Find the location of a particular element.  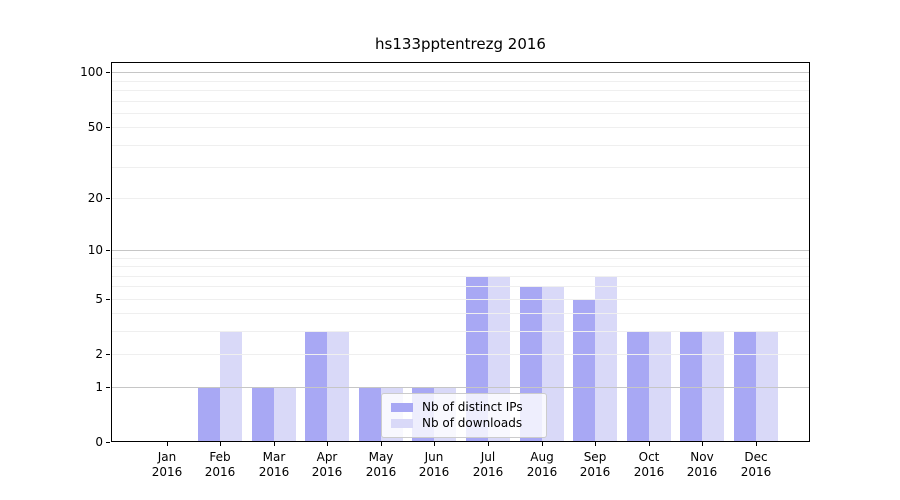

bar-nb-of-downloads-aug is located at coordinates (553, 364).